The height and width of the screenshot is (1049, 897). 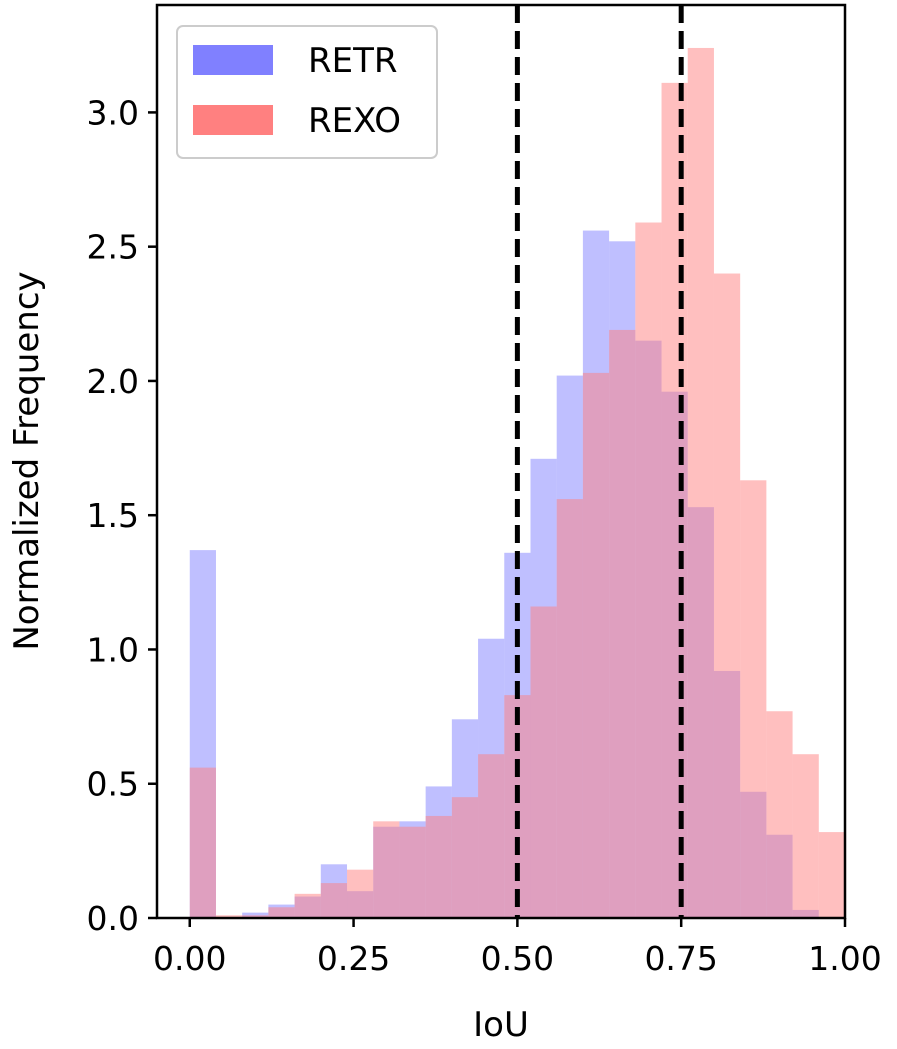 I want to click on y-tick-label: 0.0, so click(x=113, y=918).